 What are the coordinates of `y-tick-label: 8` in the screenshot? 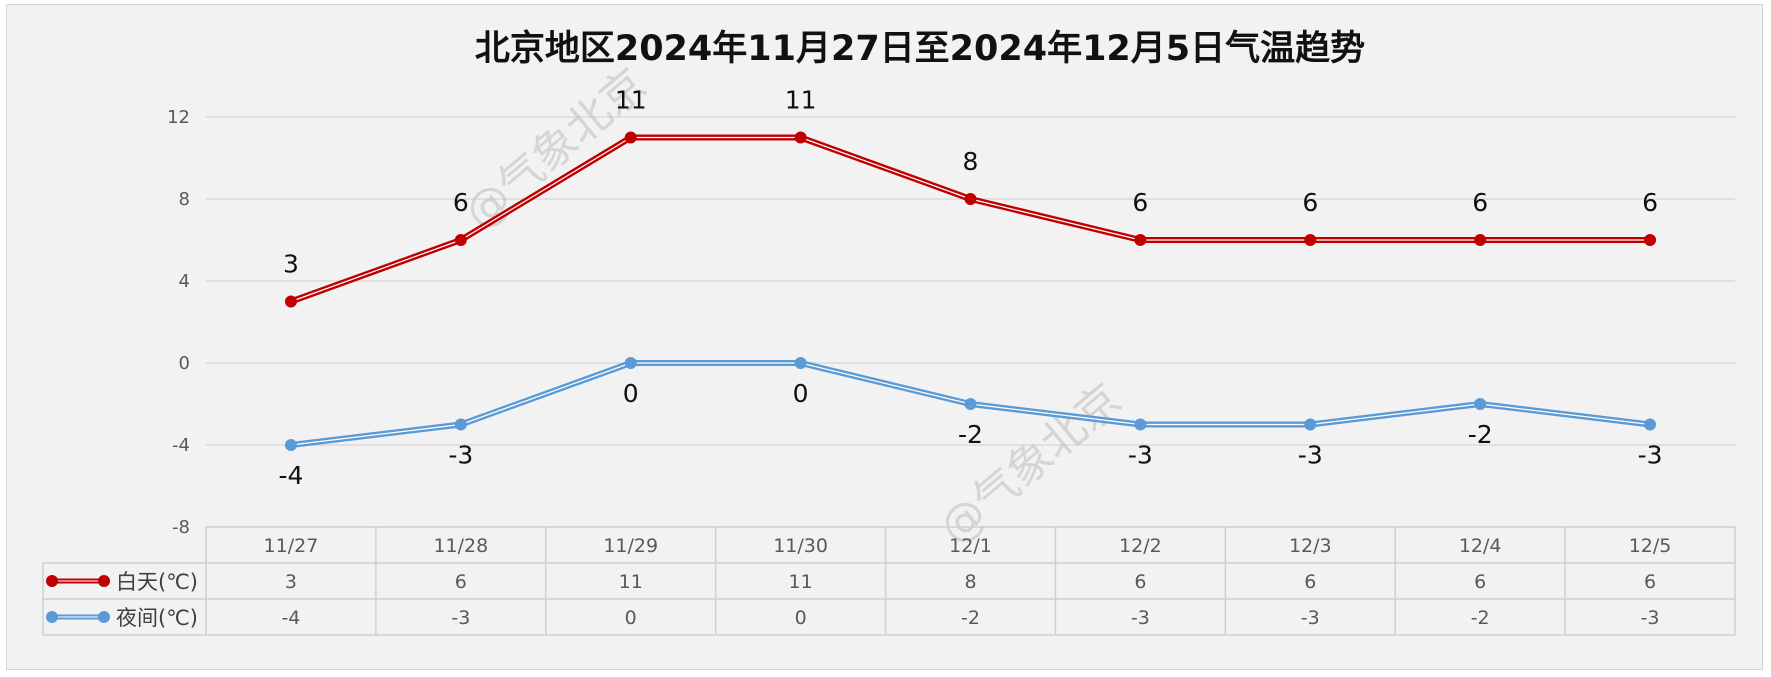 It's located at (184, 199).